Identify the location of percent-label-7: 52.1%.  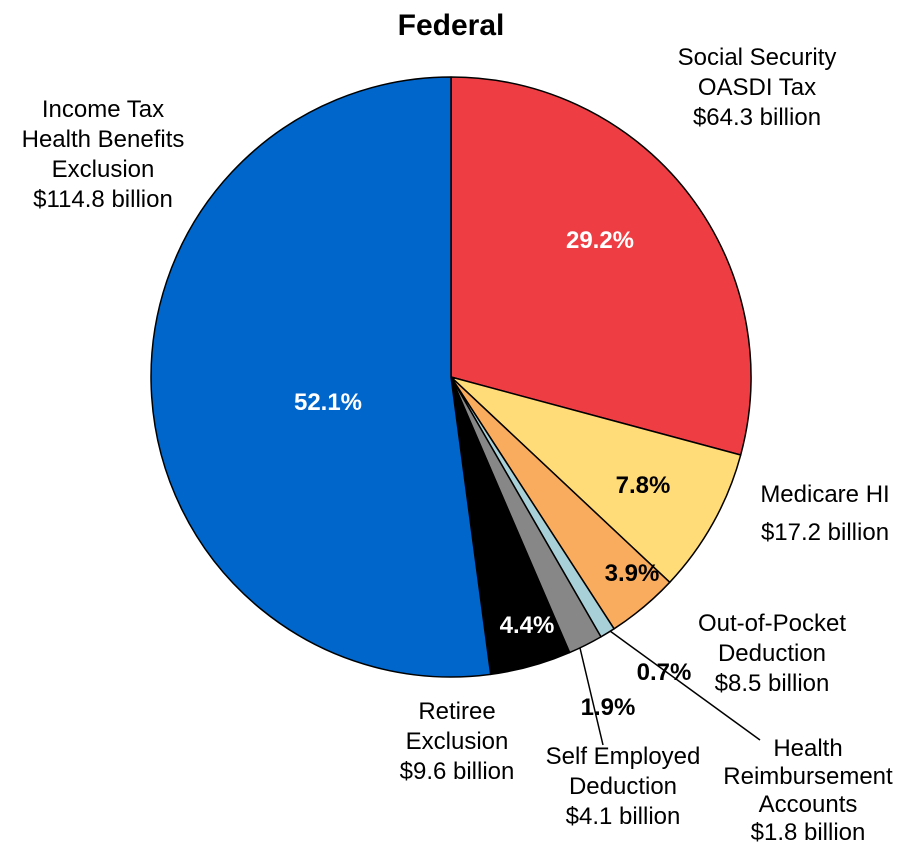
(328, 402).